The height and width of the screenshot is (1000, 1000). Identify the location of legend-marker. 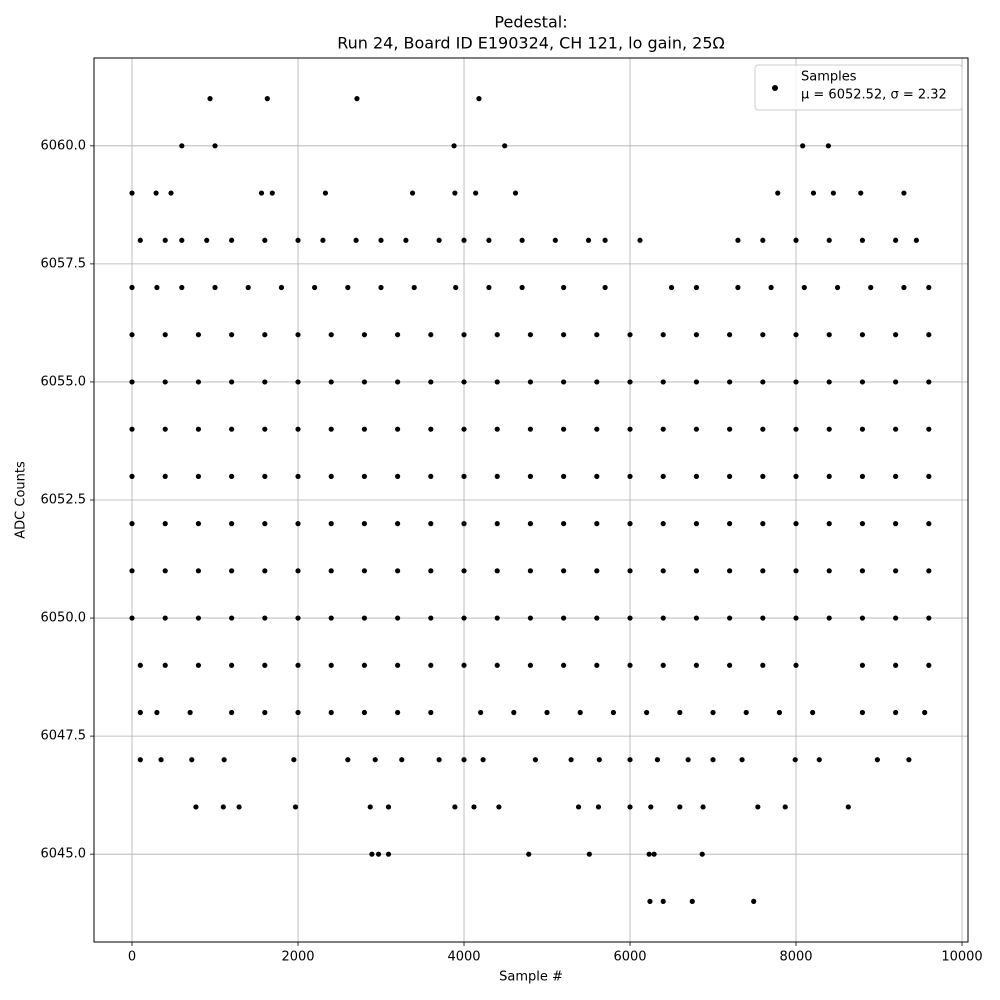
(775, 88).